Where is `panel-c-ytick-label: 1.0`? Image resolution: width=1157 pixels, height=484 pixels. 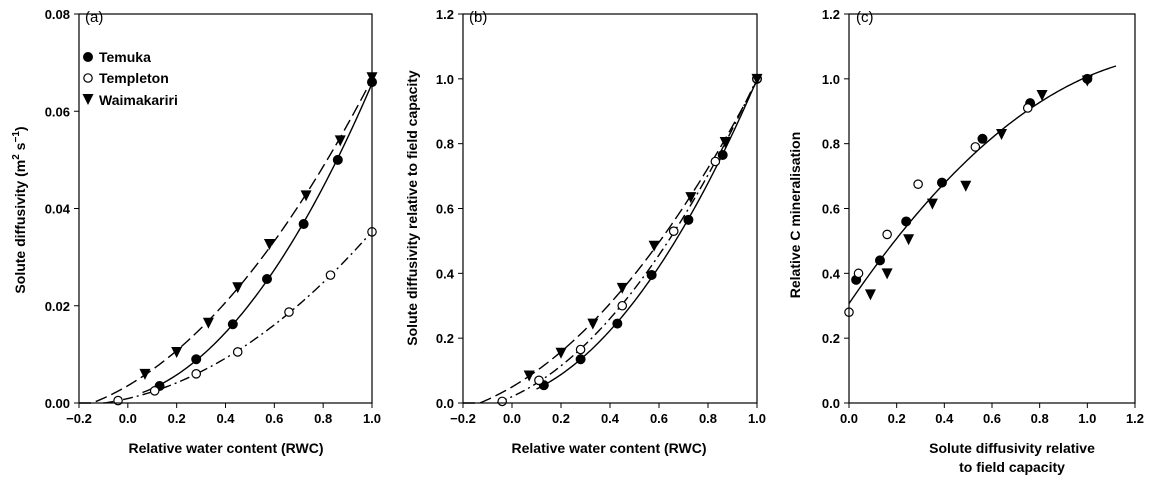 panel-c-ytick-label: 1.0 is located at coordinates (831, 79).